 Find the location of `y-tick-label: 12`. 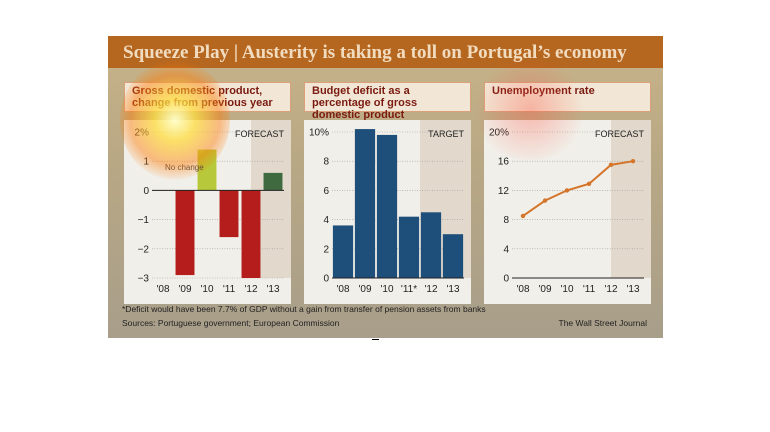

y-tick-label: 12 is located at coordinates (504, 191).